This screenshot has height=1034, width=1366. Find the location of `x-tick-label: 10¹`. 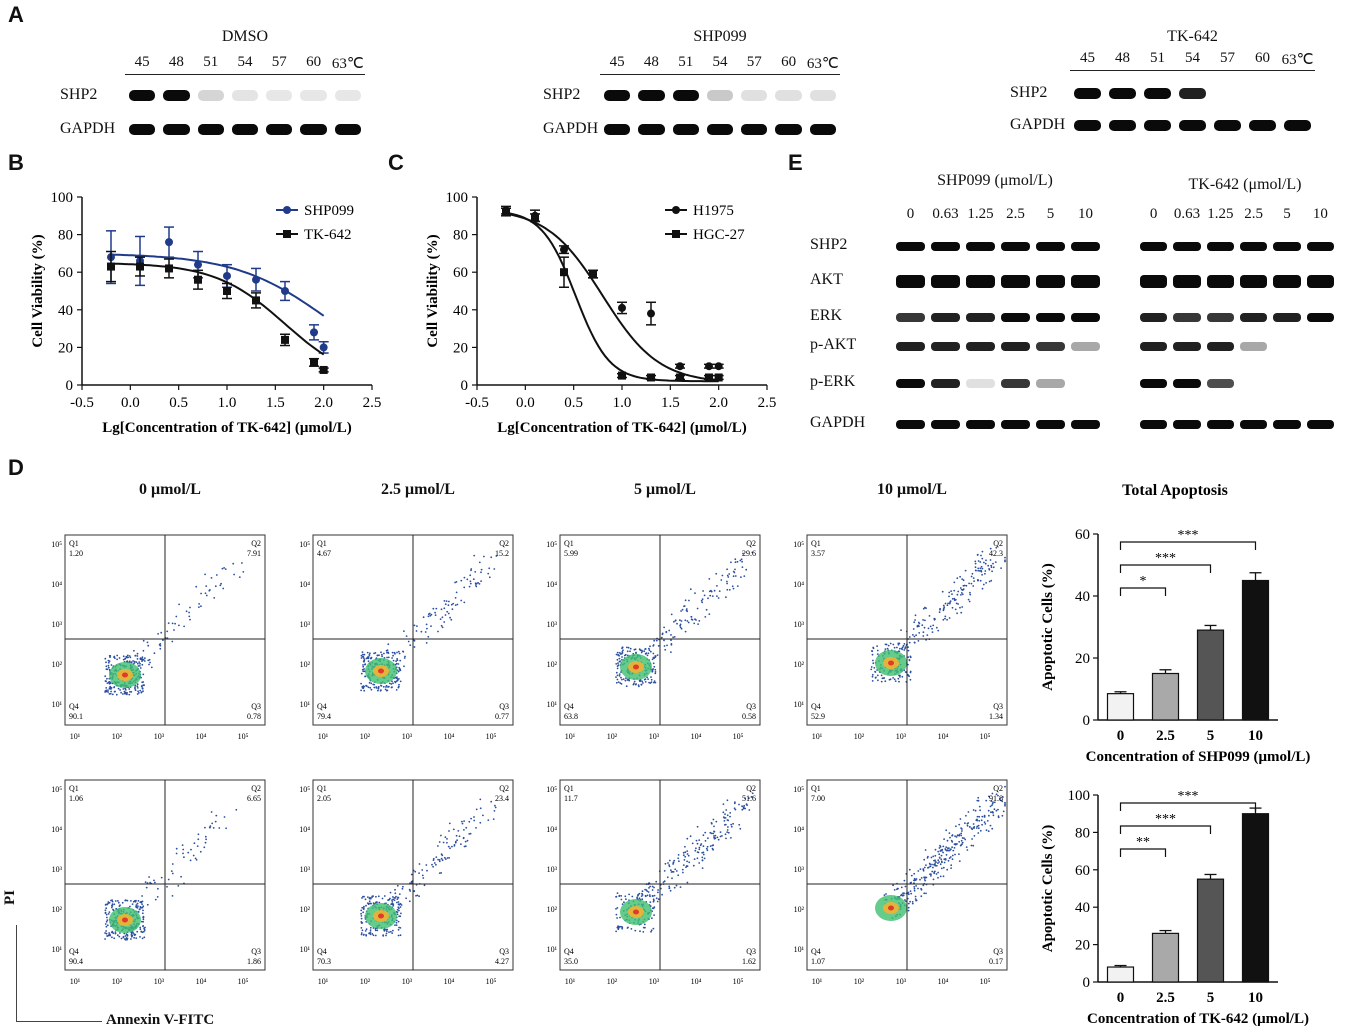

x-tick-label: 10¹ is located at coordinates (570, 736).